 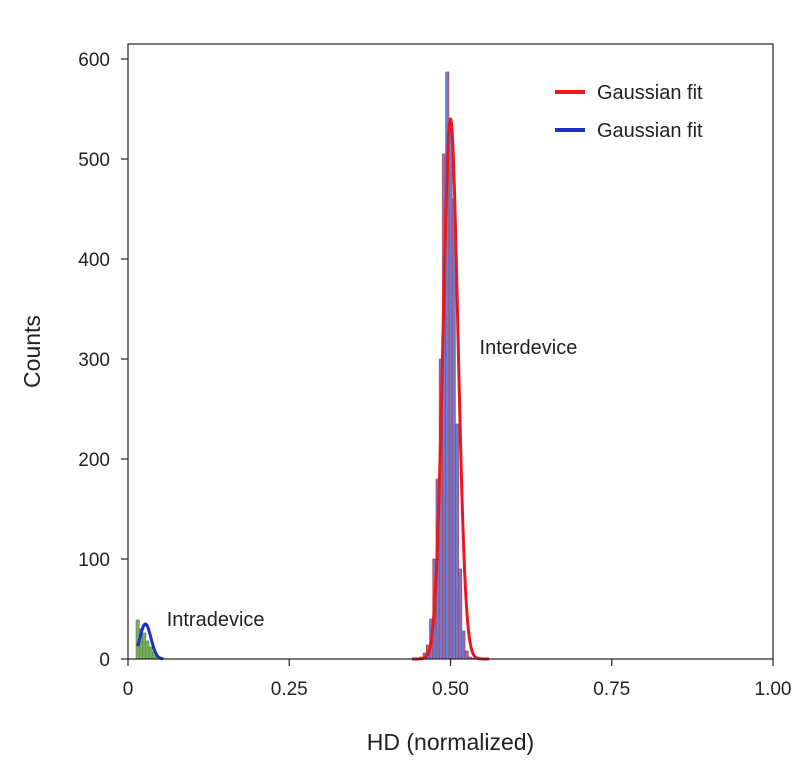 I want to click on y-tick-label: 200, so click(x=94, y=460).